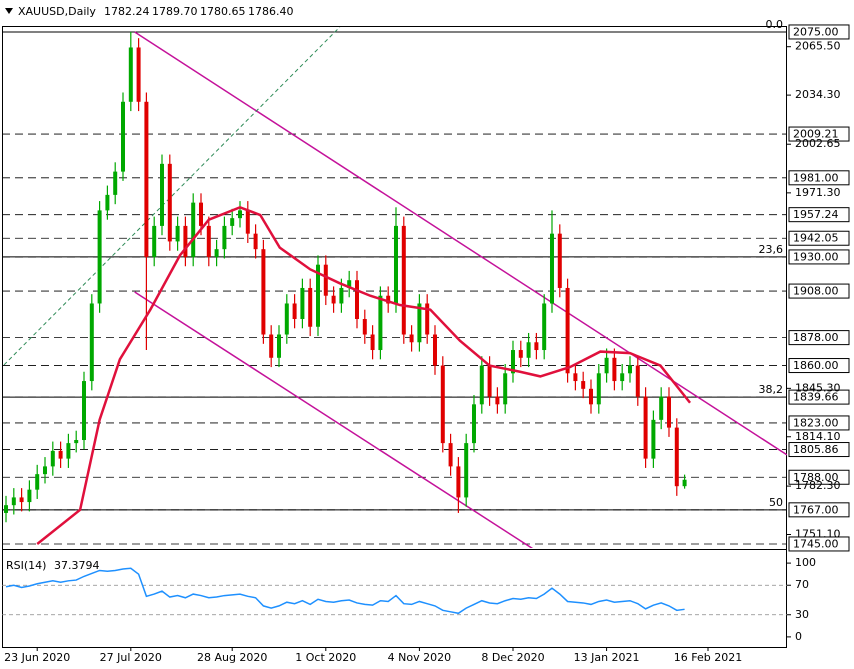  What do you see at coordinates (818, 485) in the screenshot?
I see `y-tick-label: 1782.30` at bounding box center [818, 485].